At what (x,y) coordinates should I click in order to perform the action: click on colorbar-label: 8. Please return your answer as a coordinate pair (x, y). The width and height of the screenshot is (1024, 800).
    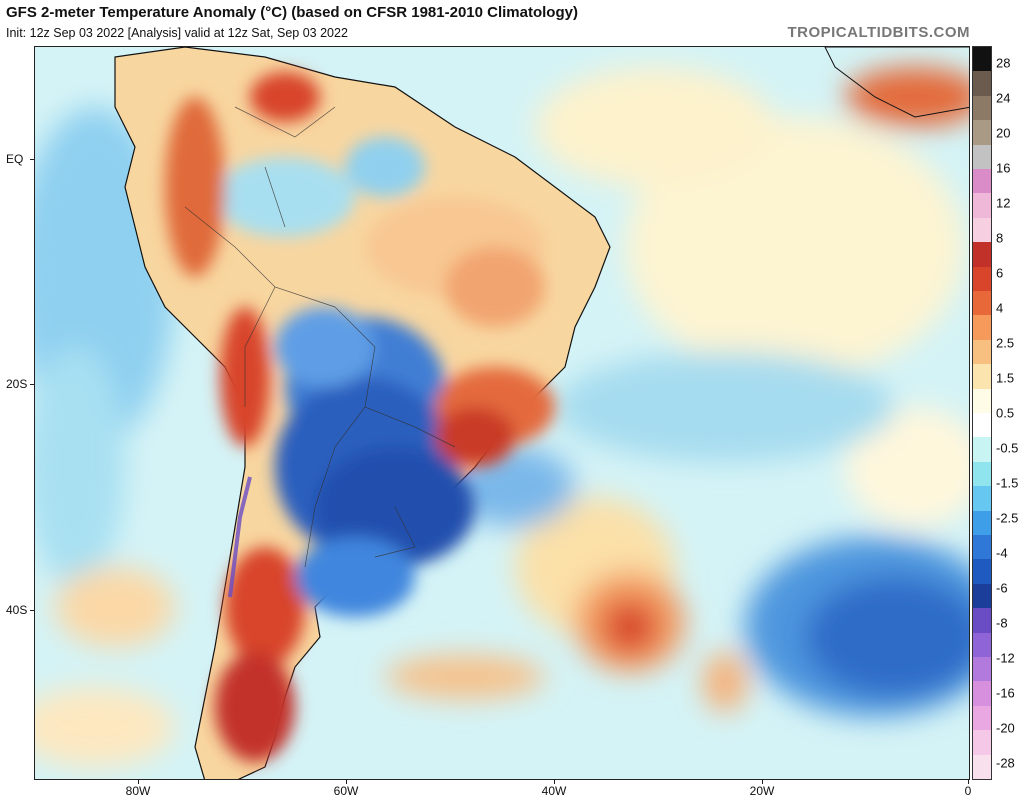
    Looking at the image, I should click on (1000, 238).